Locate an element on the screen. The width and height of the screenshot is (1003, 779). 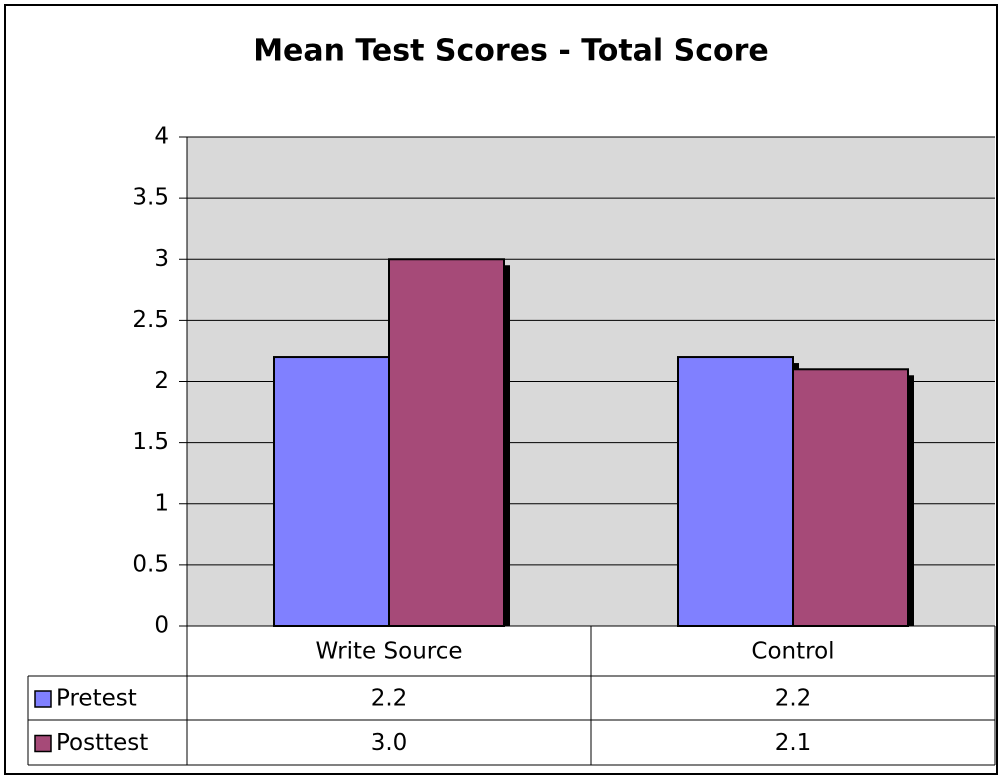
x-tick-label: Write Source is located at coordinates (388, 652).